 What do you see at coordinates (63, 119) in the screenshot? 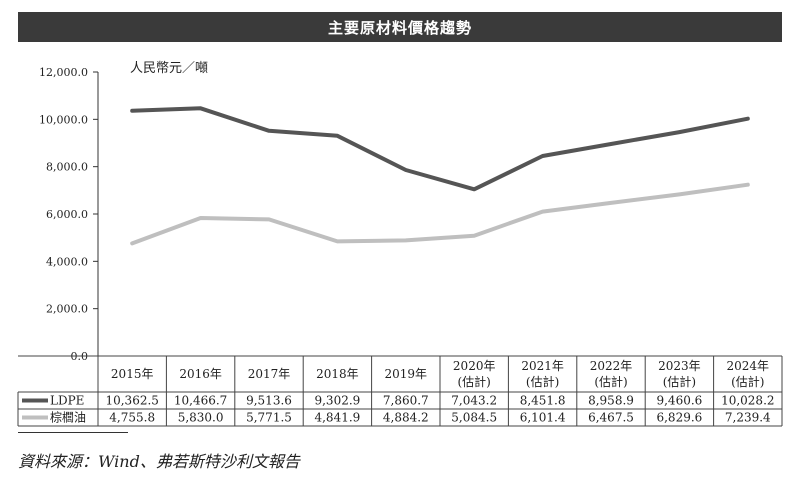
I see `y-tick-label: 10,000.0` at bounding box center [63, 119].